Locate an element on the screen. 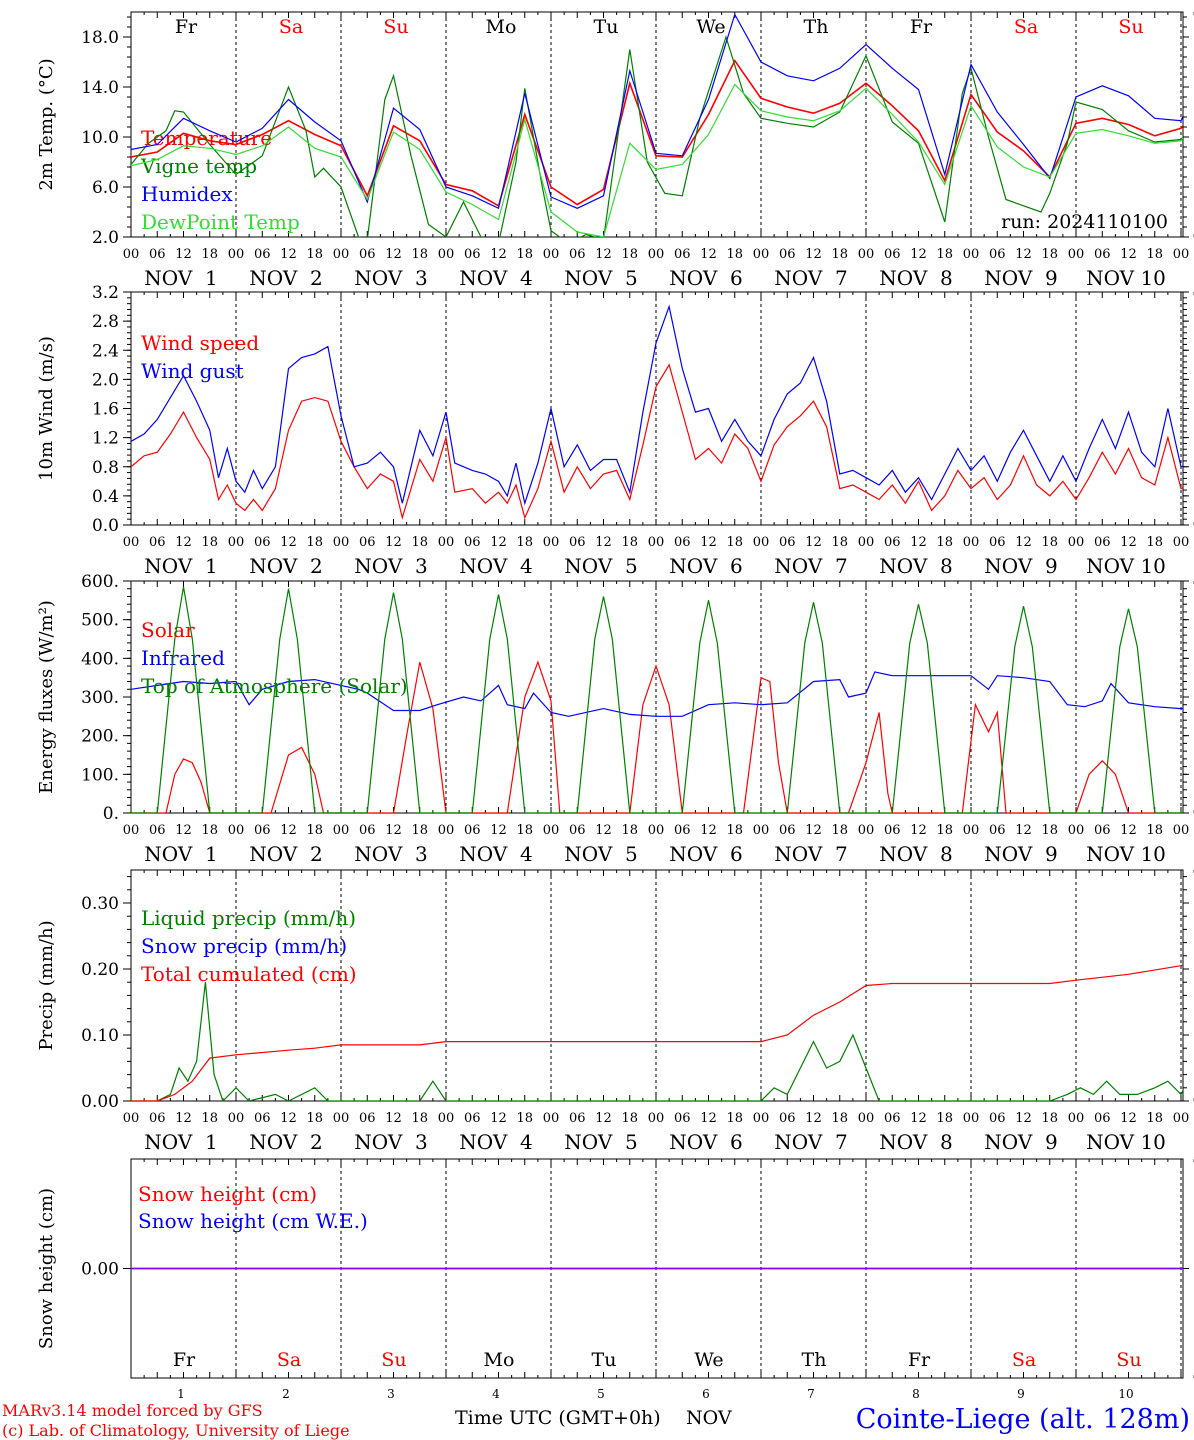  day-name-label: We is located at coordinates (710, 27).